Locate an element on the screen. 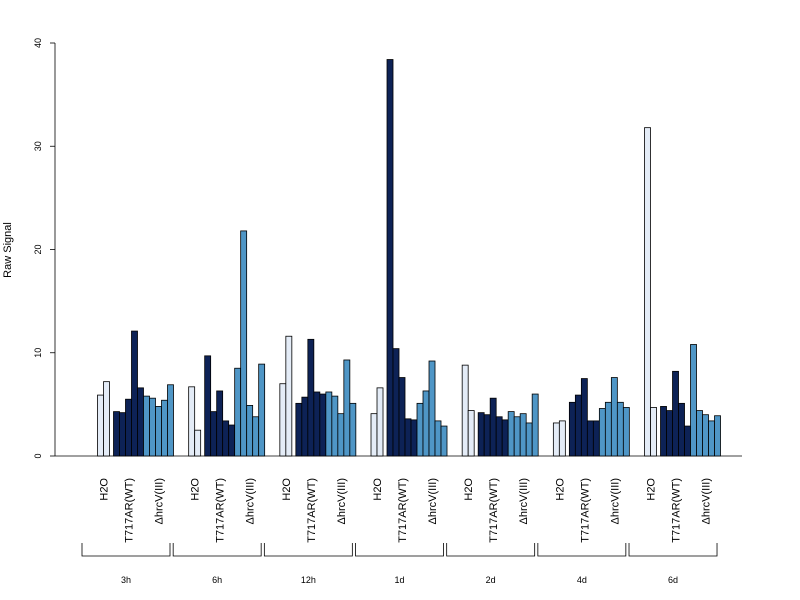 The width and height of the screenshot is (800, 600). y-tick-label: 40 is located at coordinates (38, 43).